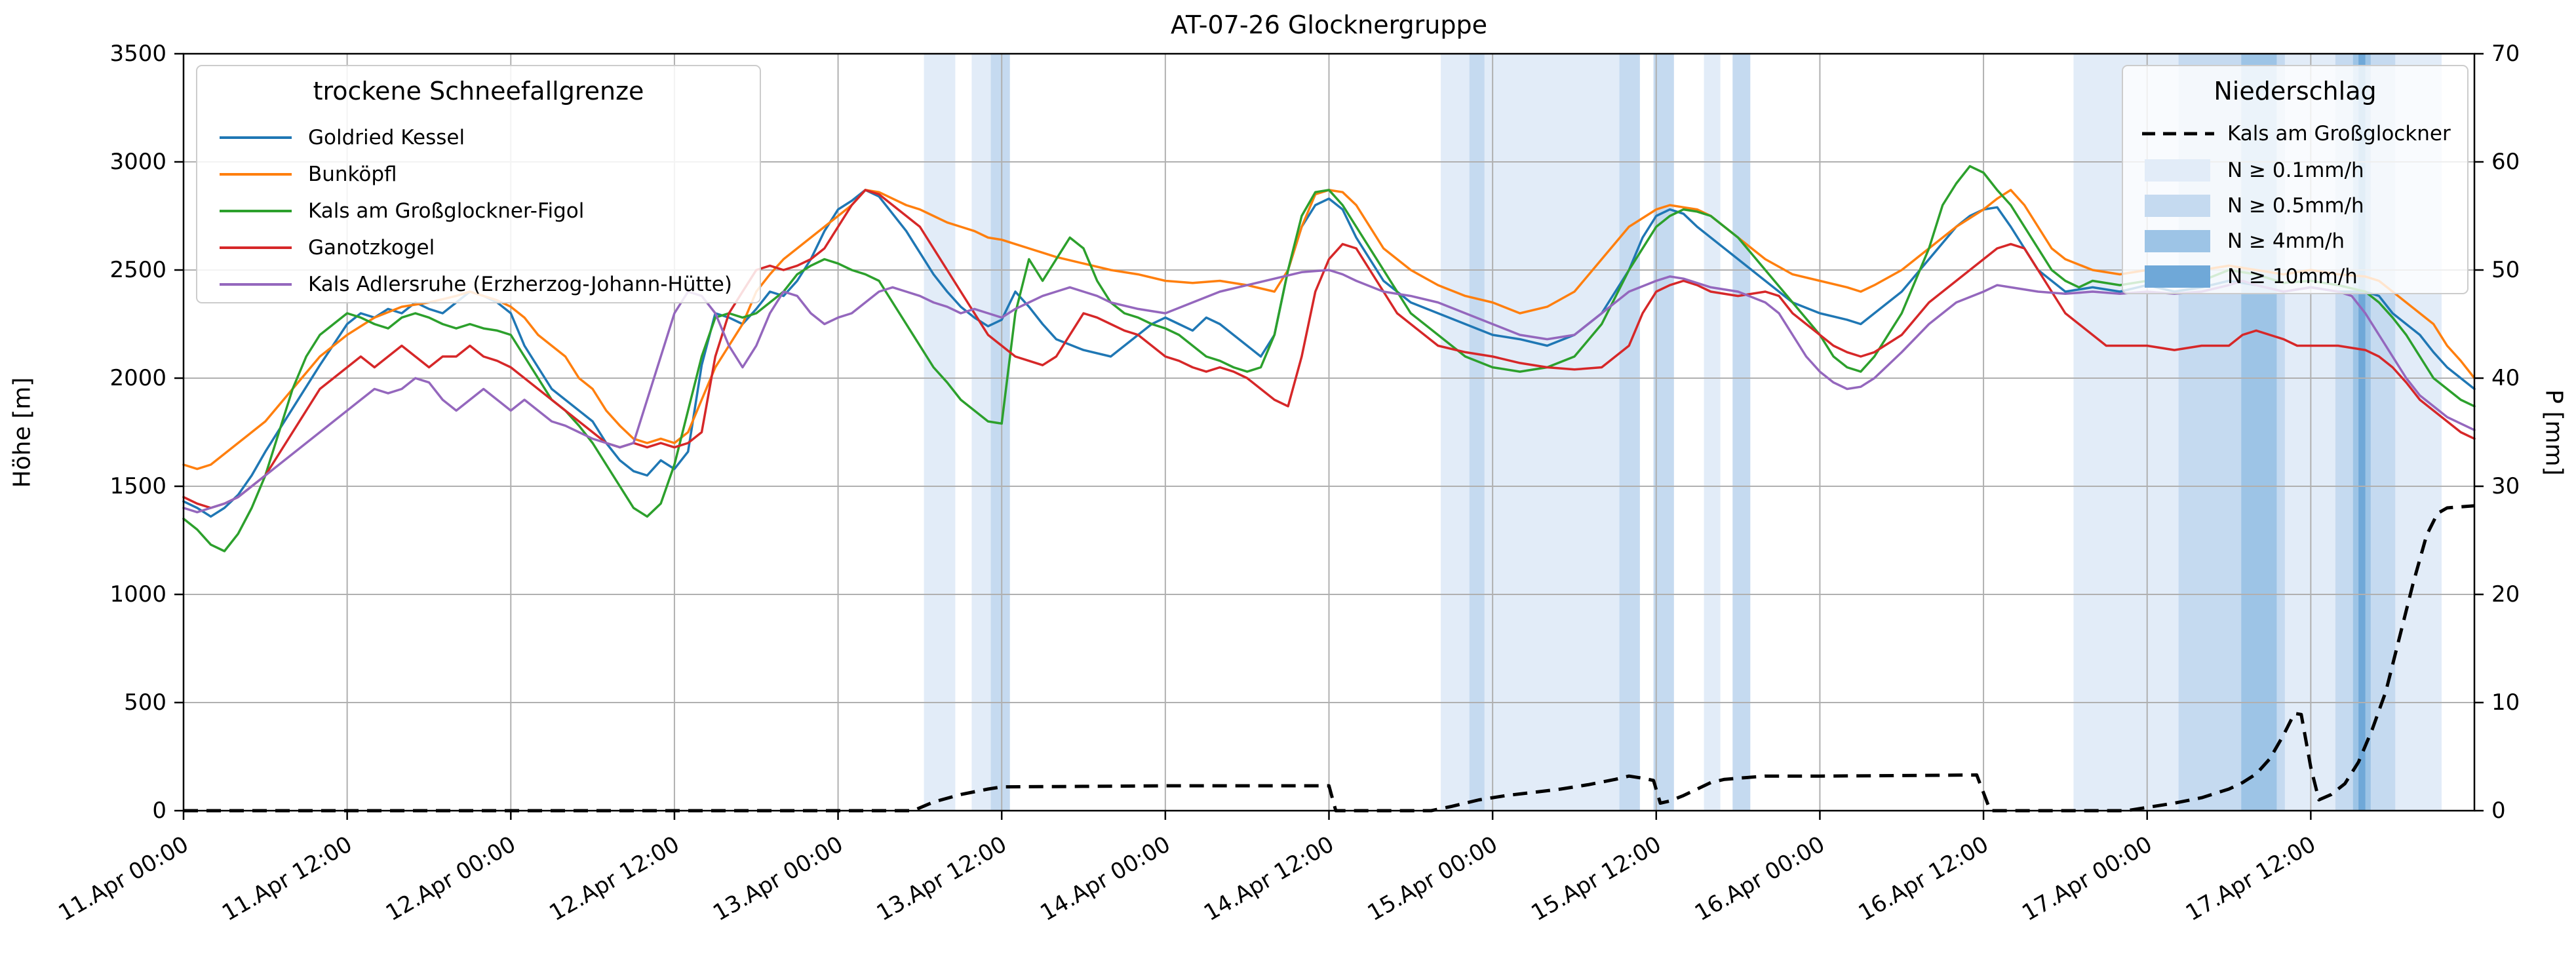 Image resolution: width=2576 pixels, height=966 pixels. I want to click on y-right-tick-label: 60, so click(2505, 162).